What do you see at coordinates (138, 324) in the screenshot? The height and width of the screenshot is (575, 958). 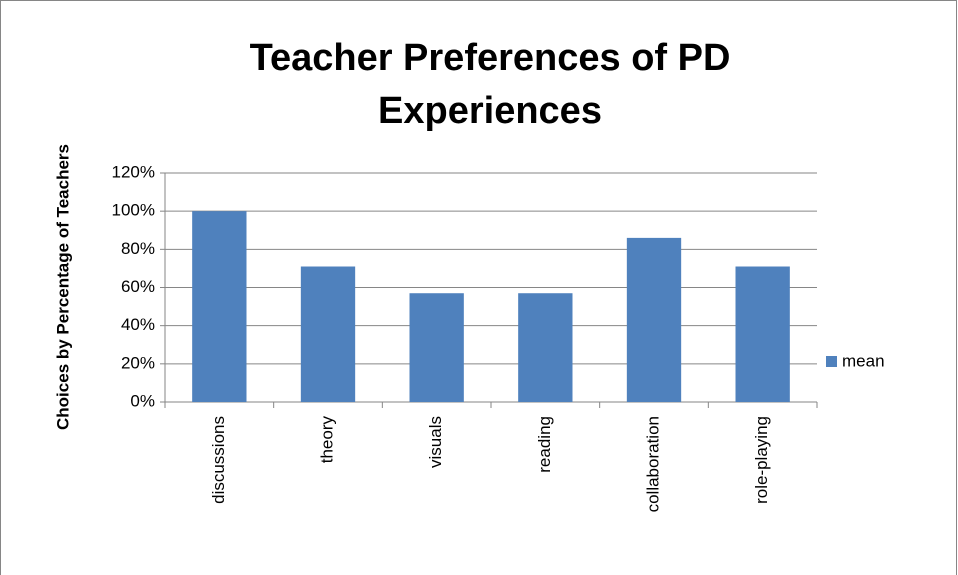 I see `y-tick-label: 40%` at bounding box center [138, 324].